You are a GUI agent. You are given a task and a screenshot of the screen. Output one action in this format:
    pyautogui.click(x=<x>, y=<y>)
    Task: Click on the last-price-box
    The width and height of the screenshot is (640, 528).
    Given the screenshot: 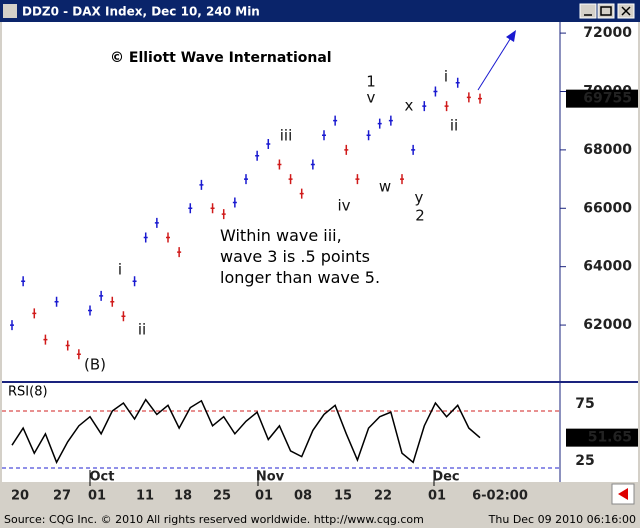 What is the action you would take?
    pyautogui.click(x=602, y=98)
    